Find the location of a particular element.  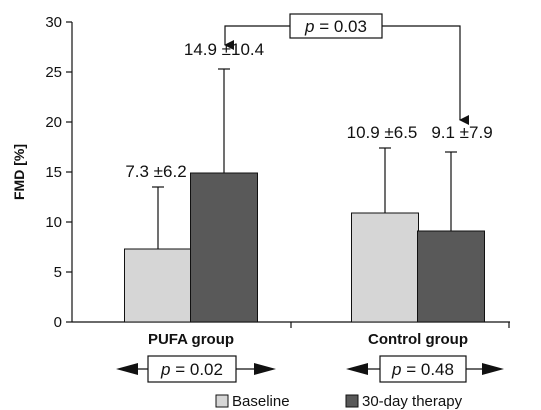

y-tick-label: 0 is located at coordinates (58, 322).